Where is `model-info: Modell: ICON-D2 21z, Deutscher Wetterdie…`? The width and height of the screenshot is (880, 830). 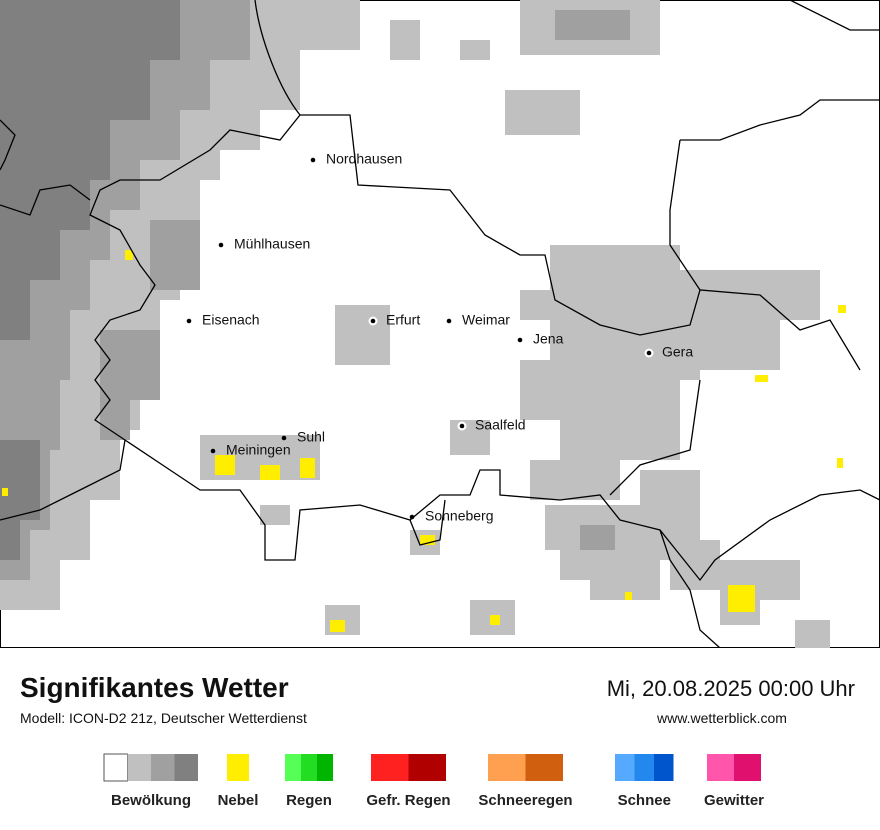 model-info: Modell: ICON-D2 21z, Deutscher Wetterdie… is located at coordinates (163, 718).